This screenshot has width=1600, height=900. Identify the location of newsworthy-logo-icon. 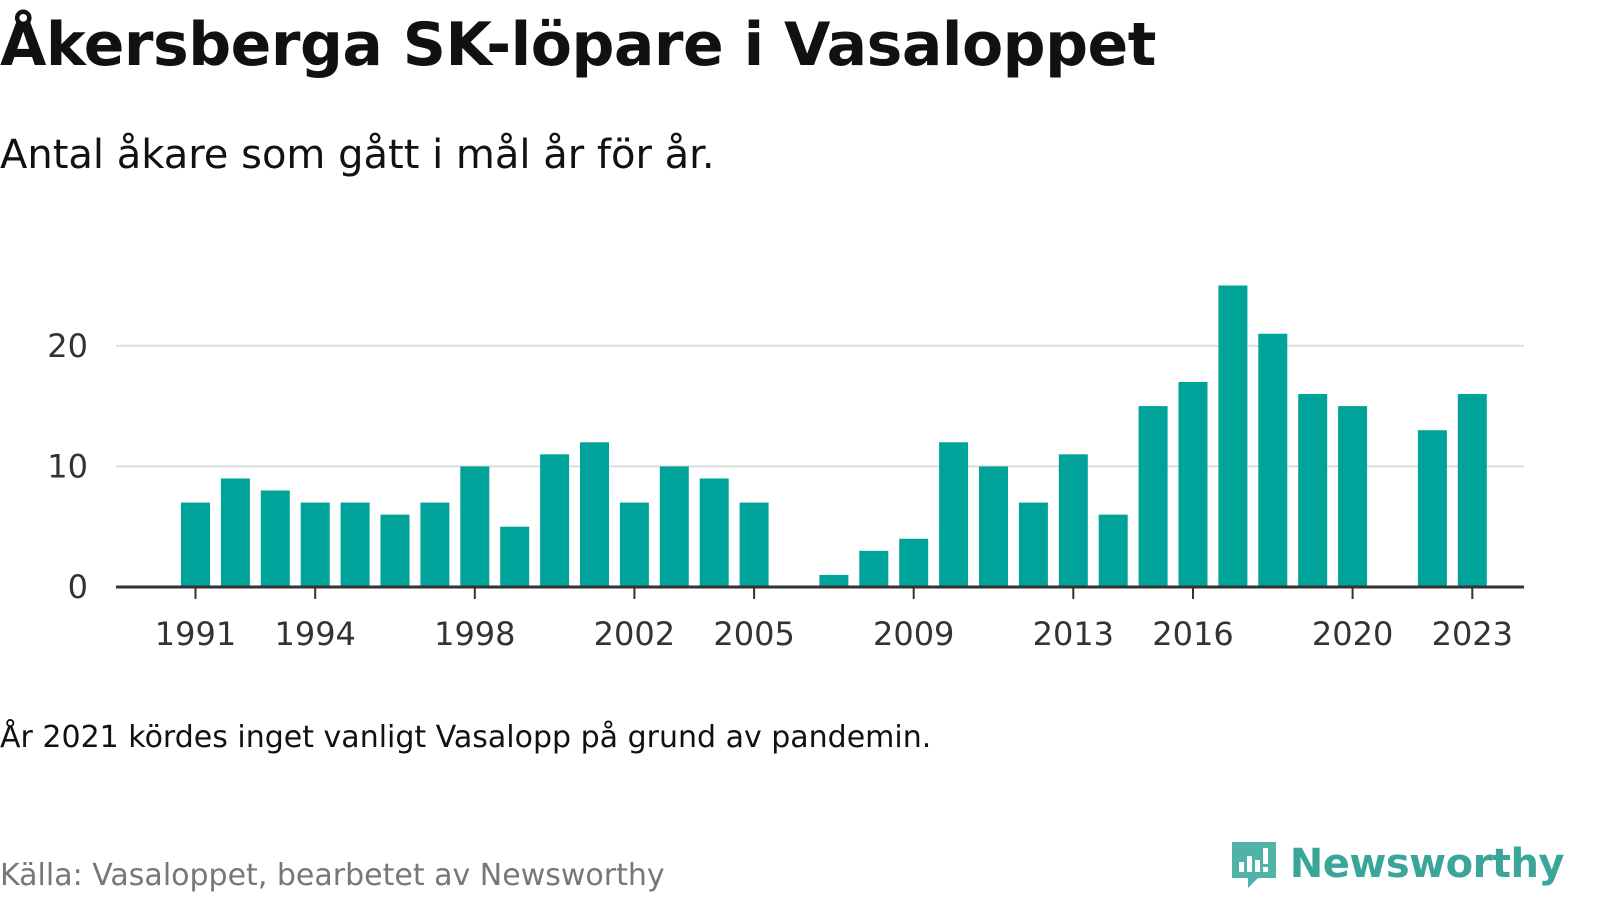
(1253, 865).